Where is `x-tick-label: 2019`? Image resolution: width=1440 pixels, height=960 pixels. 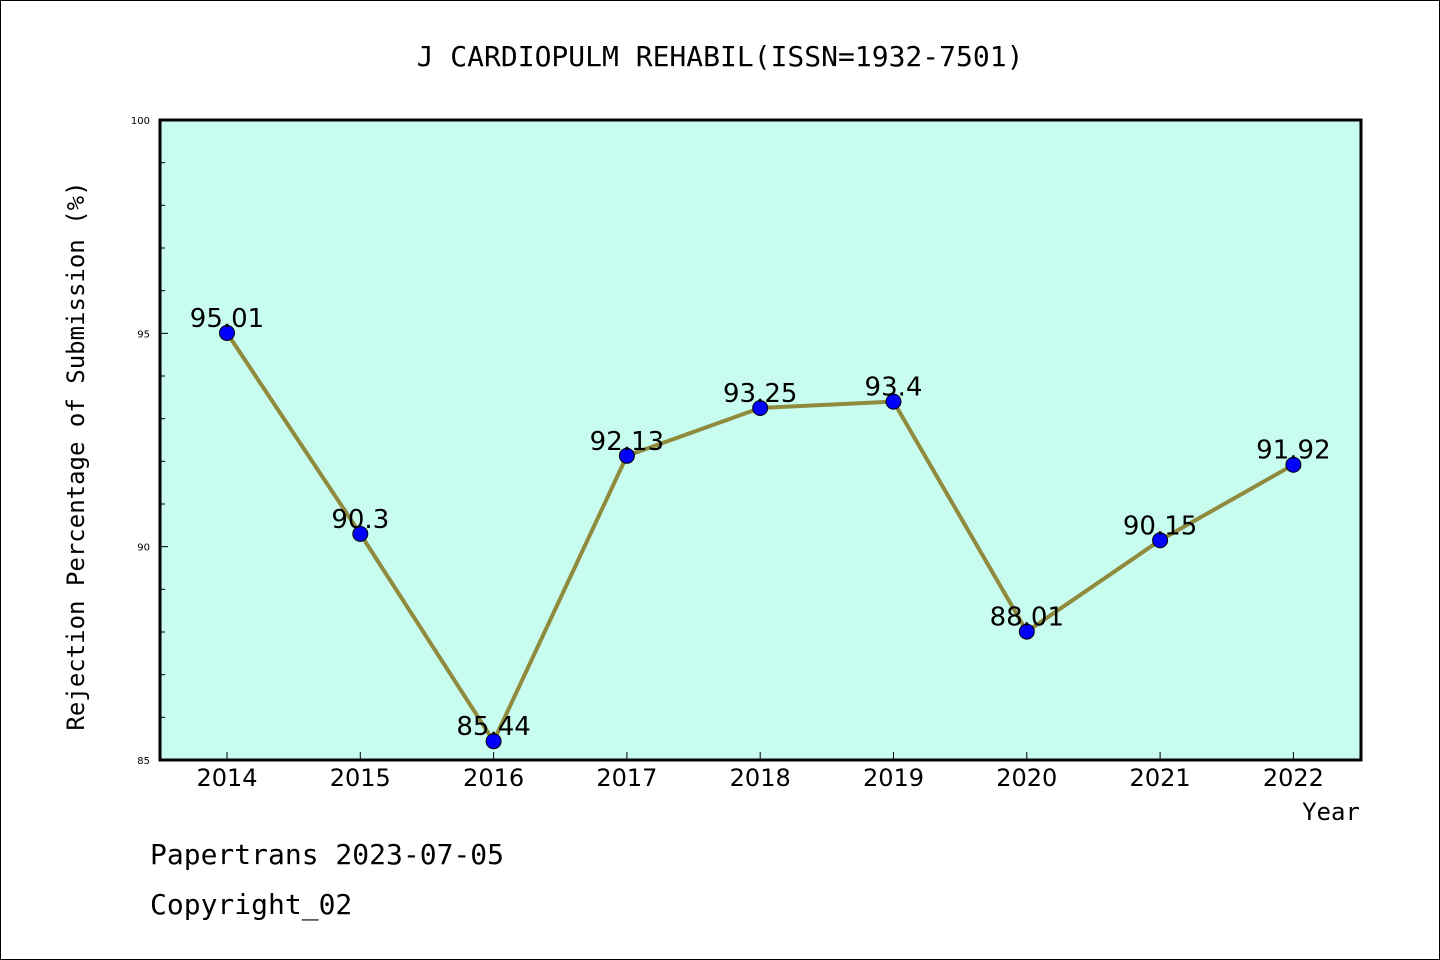
x-tick-label: 2019 is located at coordinates (893, 778).